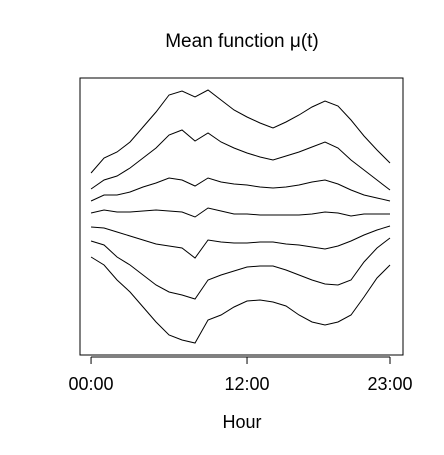  What do you see at coordinates (91, 384) in the screenshot?
I see `x-tick-label: 00:00` at bounding box center [91, 384].